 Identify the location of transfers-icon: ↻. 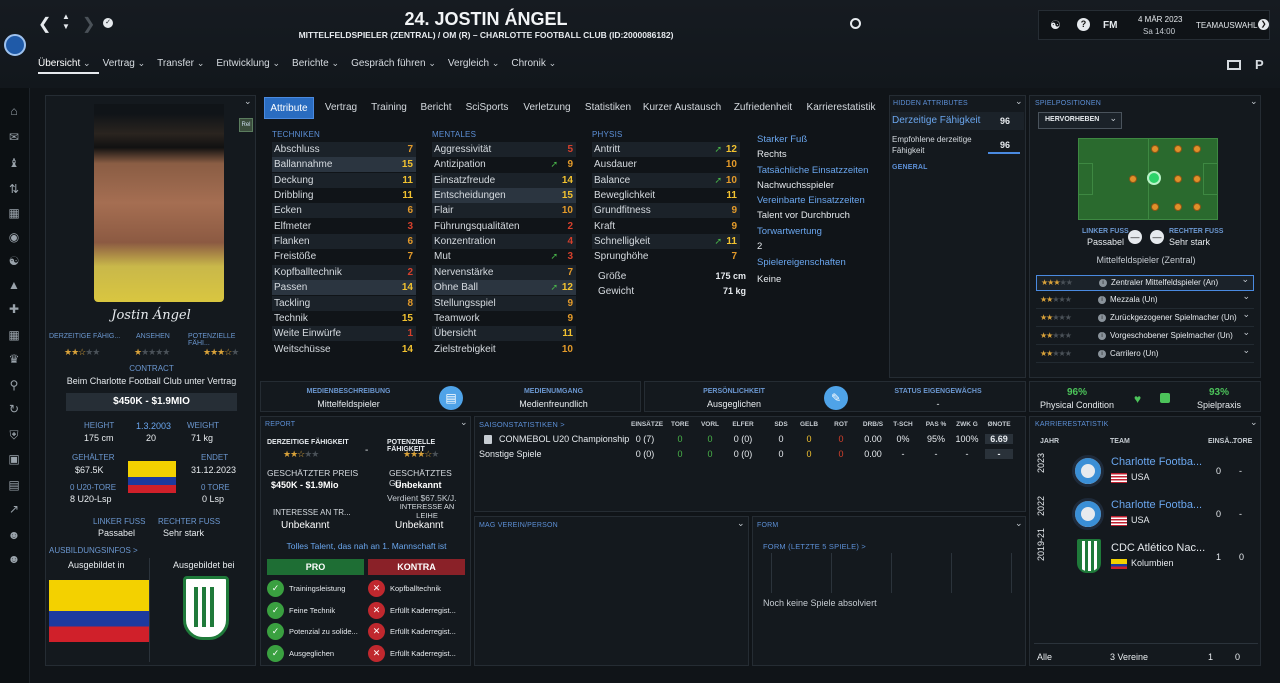
(14, 409).